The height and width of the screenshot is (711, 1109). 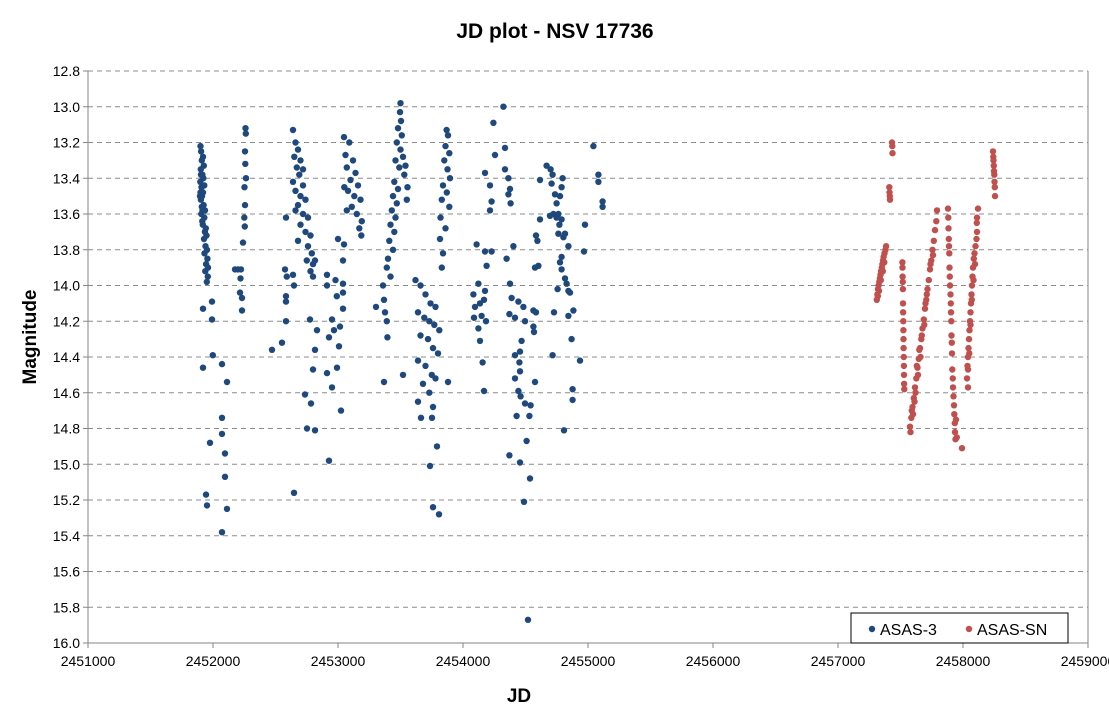 I want to click on x-tick-label: 2453000, so click(x=338, y=661).